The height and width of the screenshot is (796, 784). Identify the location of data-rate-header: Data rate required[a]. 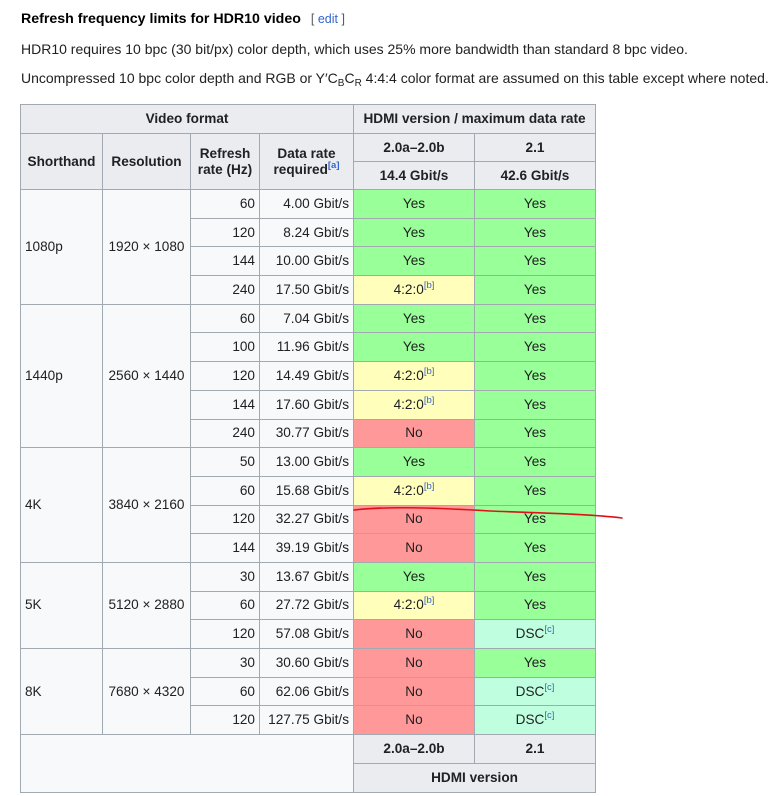
(306, 161).